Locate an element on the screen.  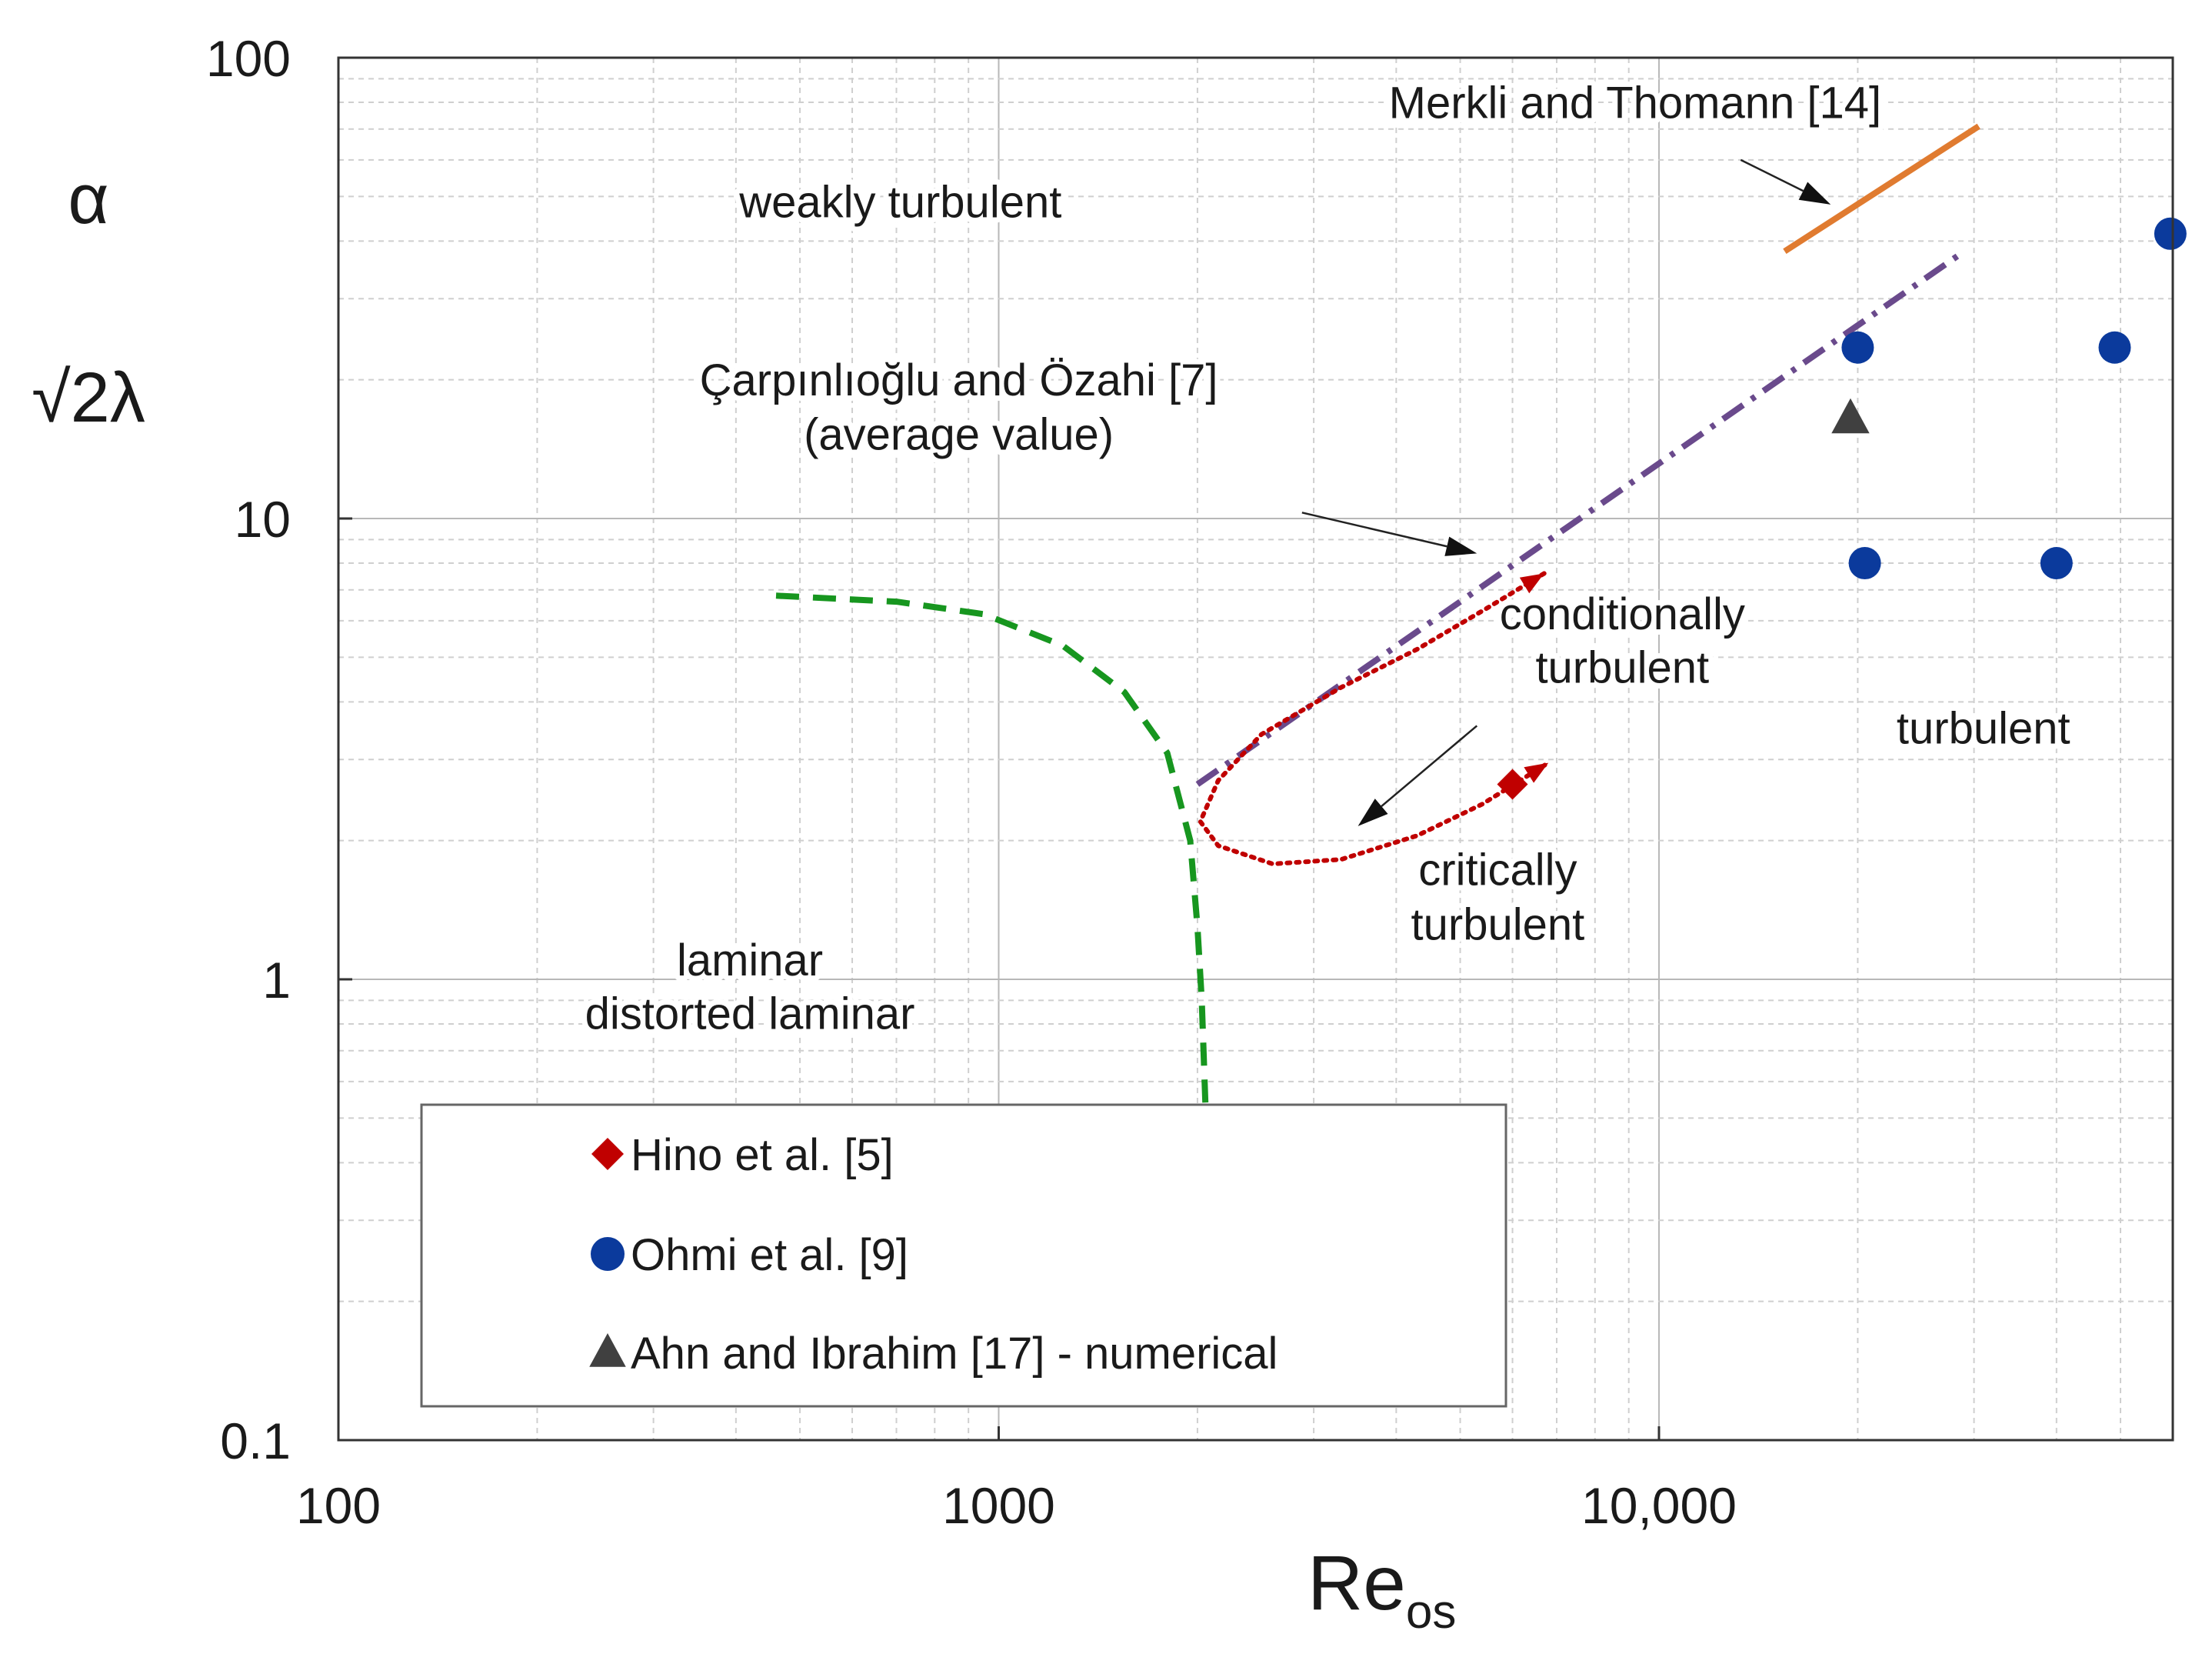
legend-marker-diamond is located at coordinates (607, 1154).